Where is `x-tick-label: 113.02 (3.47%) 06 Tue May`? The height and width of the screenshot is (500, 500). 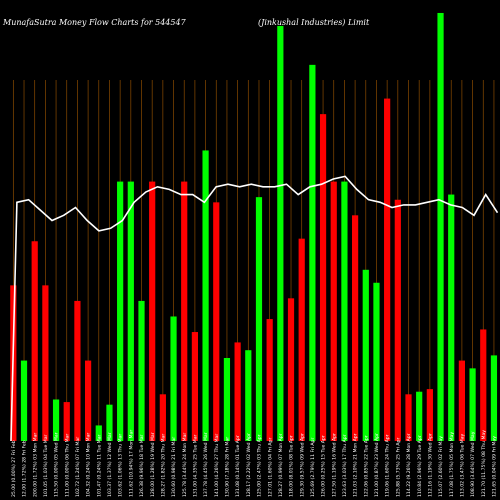
x-tick-label: 113.02 (3.47%) 06 Tue May is located at coordinates (463, 465).